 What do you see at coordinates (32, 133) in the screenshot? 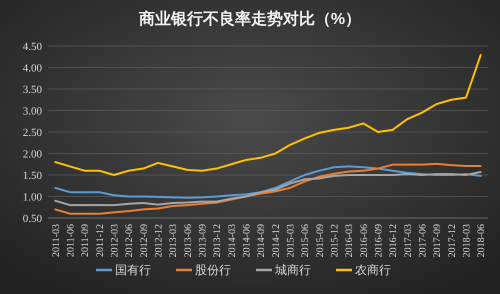
I see `y-tick-label: 2.50` at bounding box center [32, 133].